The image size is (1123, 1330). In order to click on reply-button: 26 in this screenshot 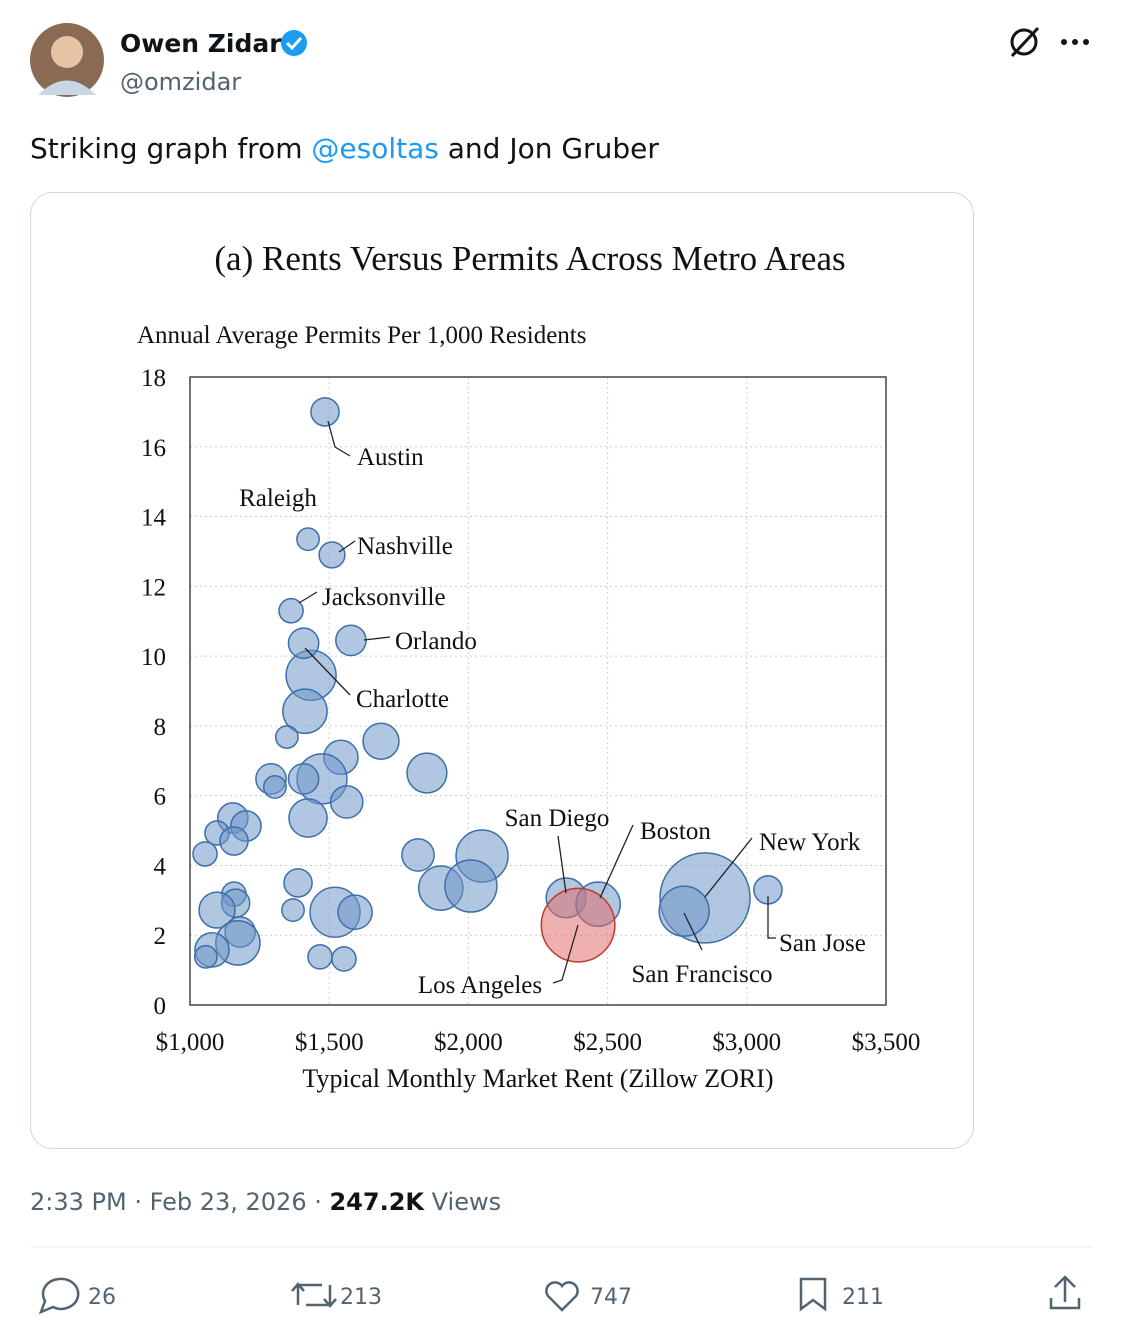, I will do `click(77, 1296)`.